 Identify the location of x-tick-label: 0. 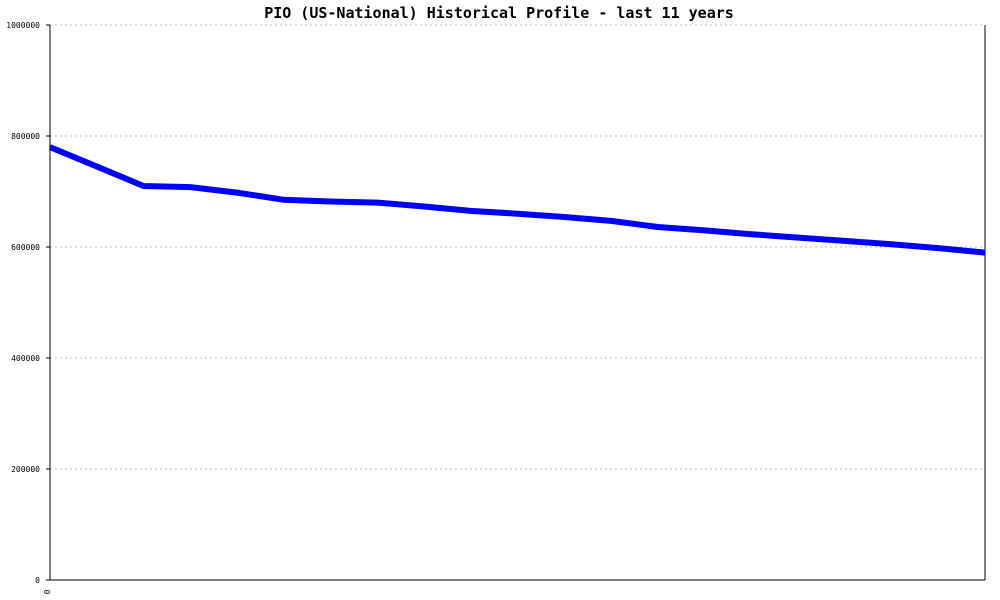
(47, 591).